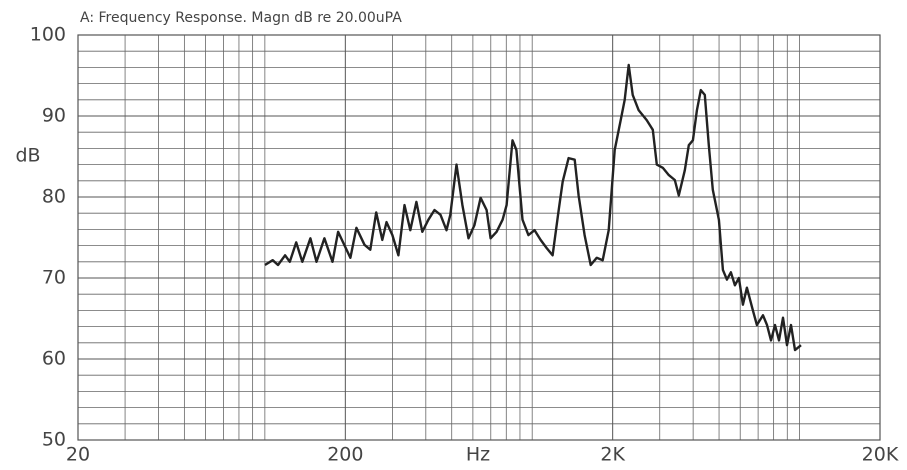 The height and width of the screenshot is (470, 907). I want to click on y-tick-label: 100, so click(48, 35).